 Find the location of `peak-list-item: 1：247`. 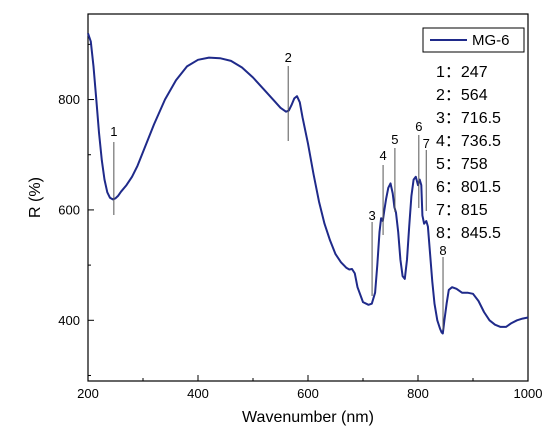

peak-list-item: 1：247 is located at coordinates (462, 72).